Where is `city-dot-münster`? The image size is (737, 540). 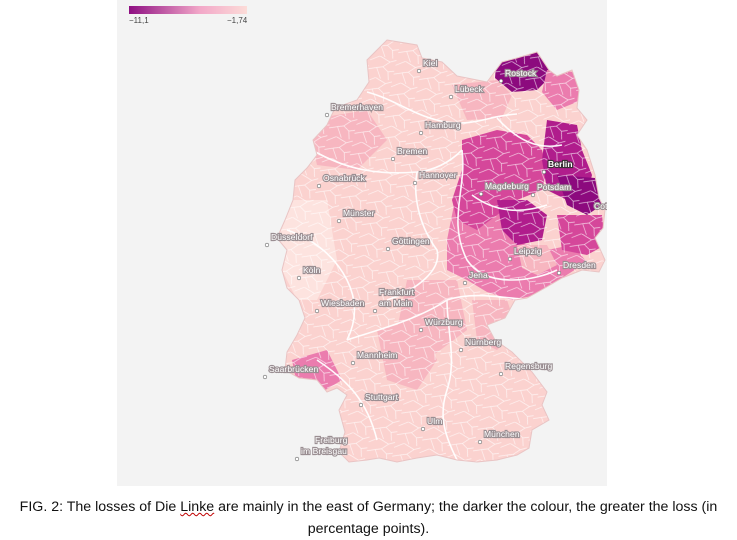
city-dot-münster is located at coordinates (339, 221).